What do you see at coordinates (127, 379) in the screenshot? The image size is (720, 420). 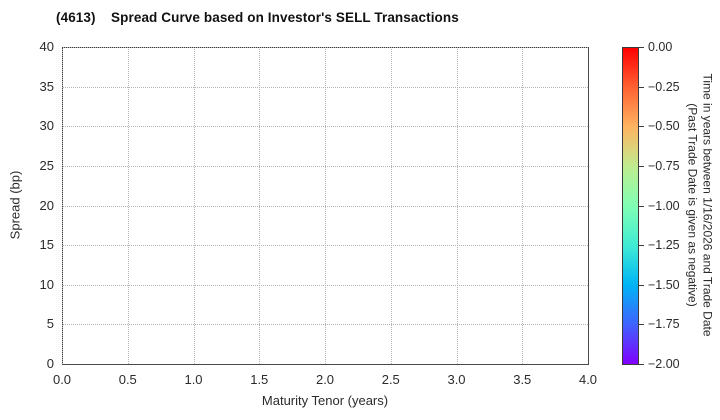 I see `x-tick-label: 0.5` at bounding box center [127, 379].